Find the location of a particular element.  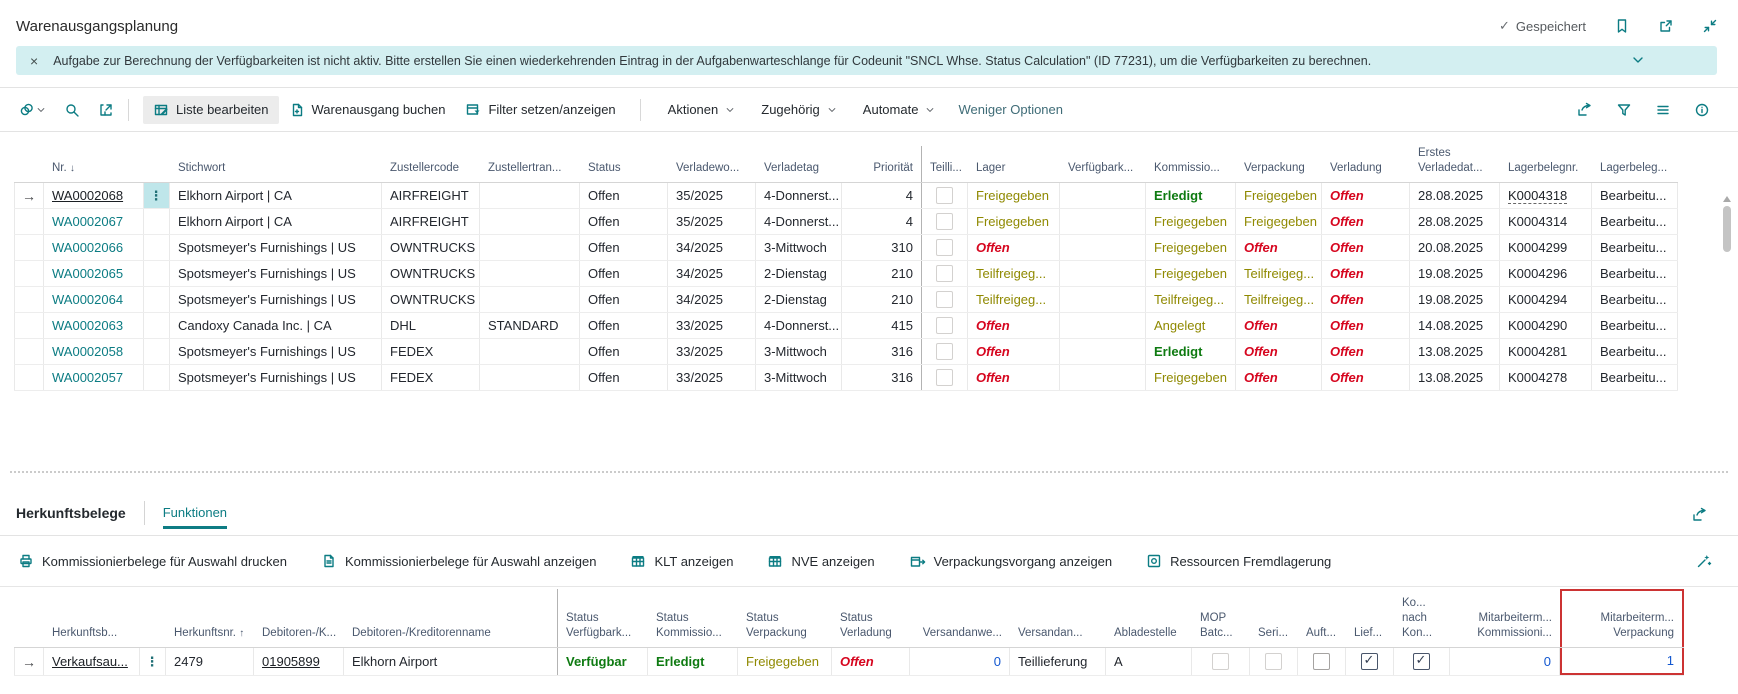

cell-nr: WA0002066 is located at coordinates (94, 247).